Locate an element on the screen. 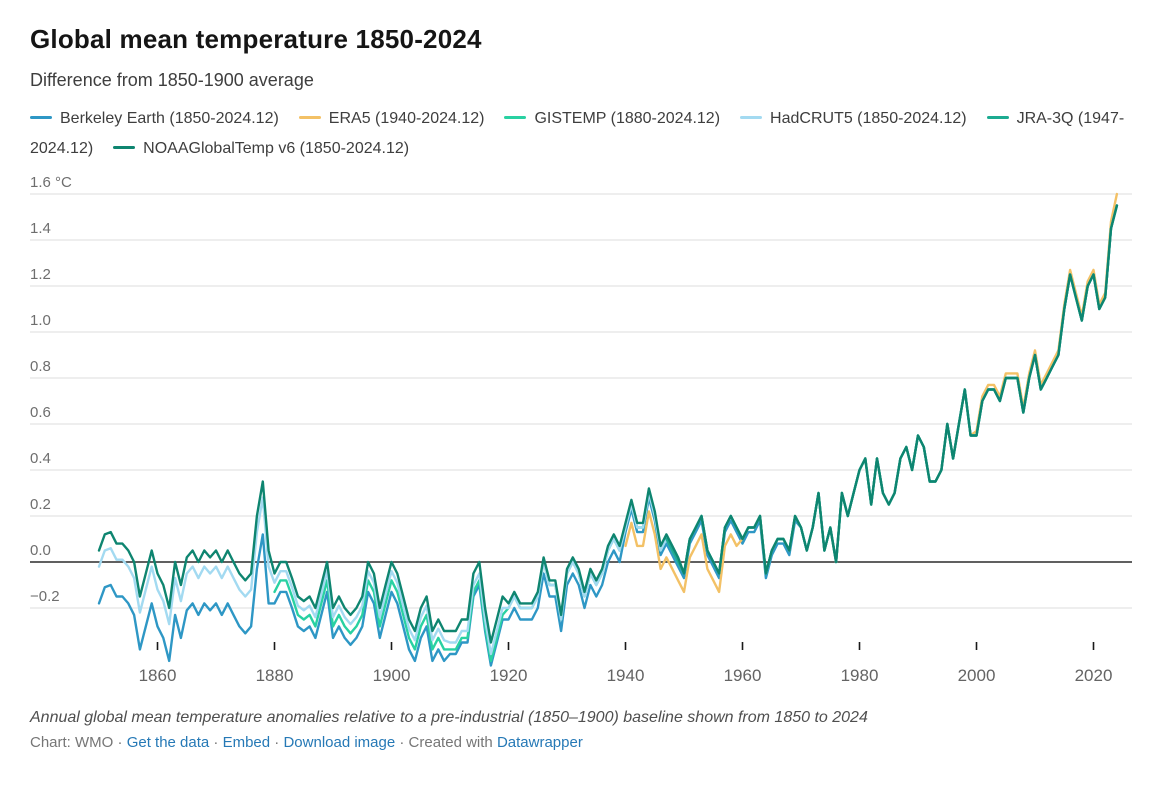  y-tick-label: −0.2 is located at coordinates (45, 596).